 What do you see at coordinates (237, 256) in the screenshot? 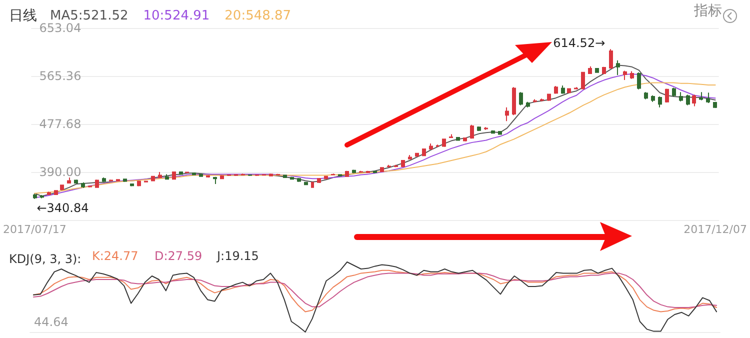
I see `series-label: J:19.15` at bounding box center [237, 256].